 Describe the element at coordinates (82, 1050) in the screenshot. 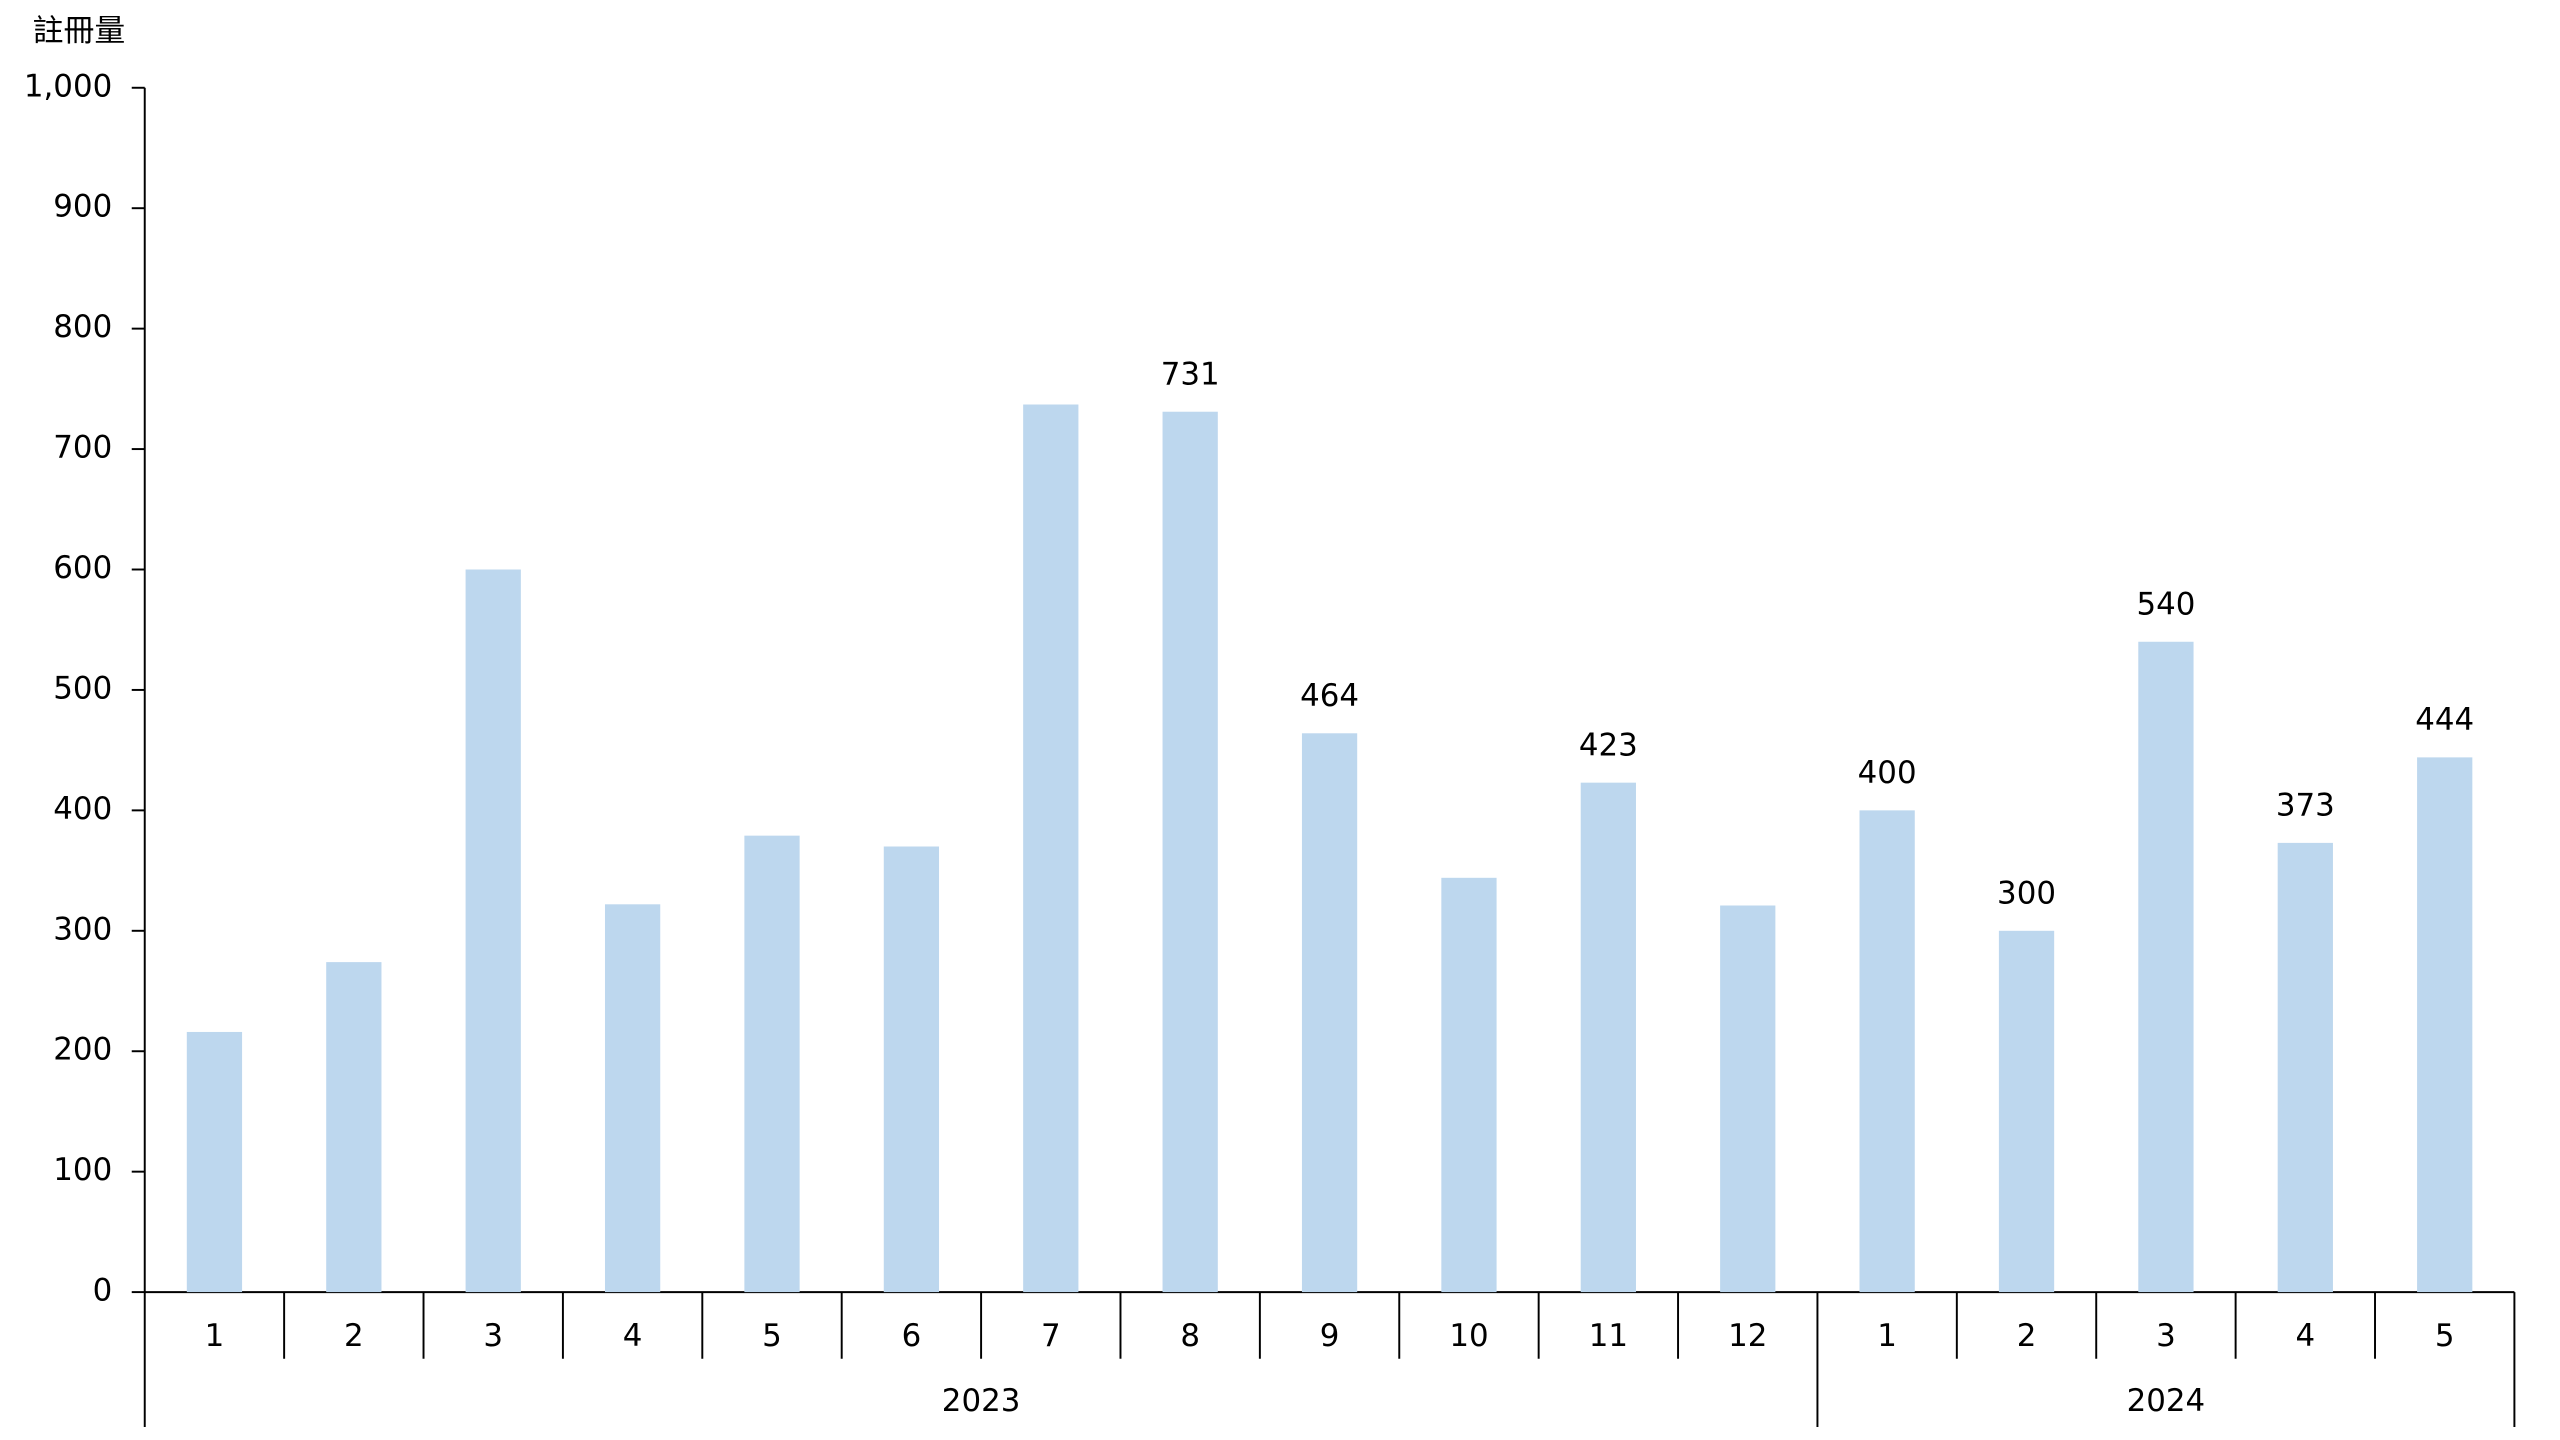

I see `y-tick-label: 200` at that location.